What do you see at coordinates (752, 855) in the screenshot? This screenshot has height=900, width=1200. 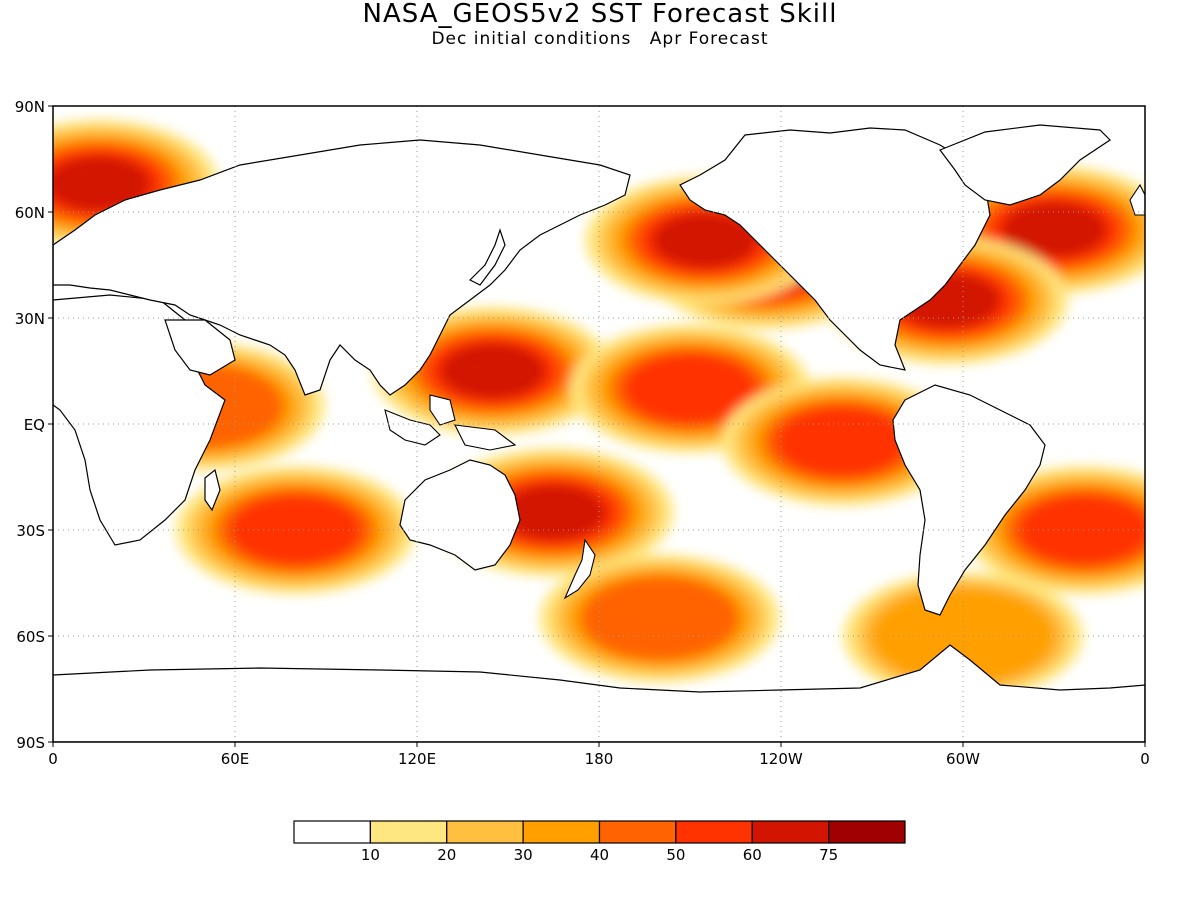 I see `colorbar-tick-label: 60` at bounding box center [752, 855].